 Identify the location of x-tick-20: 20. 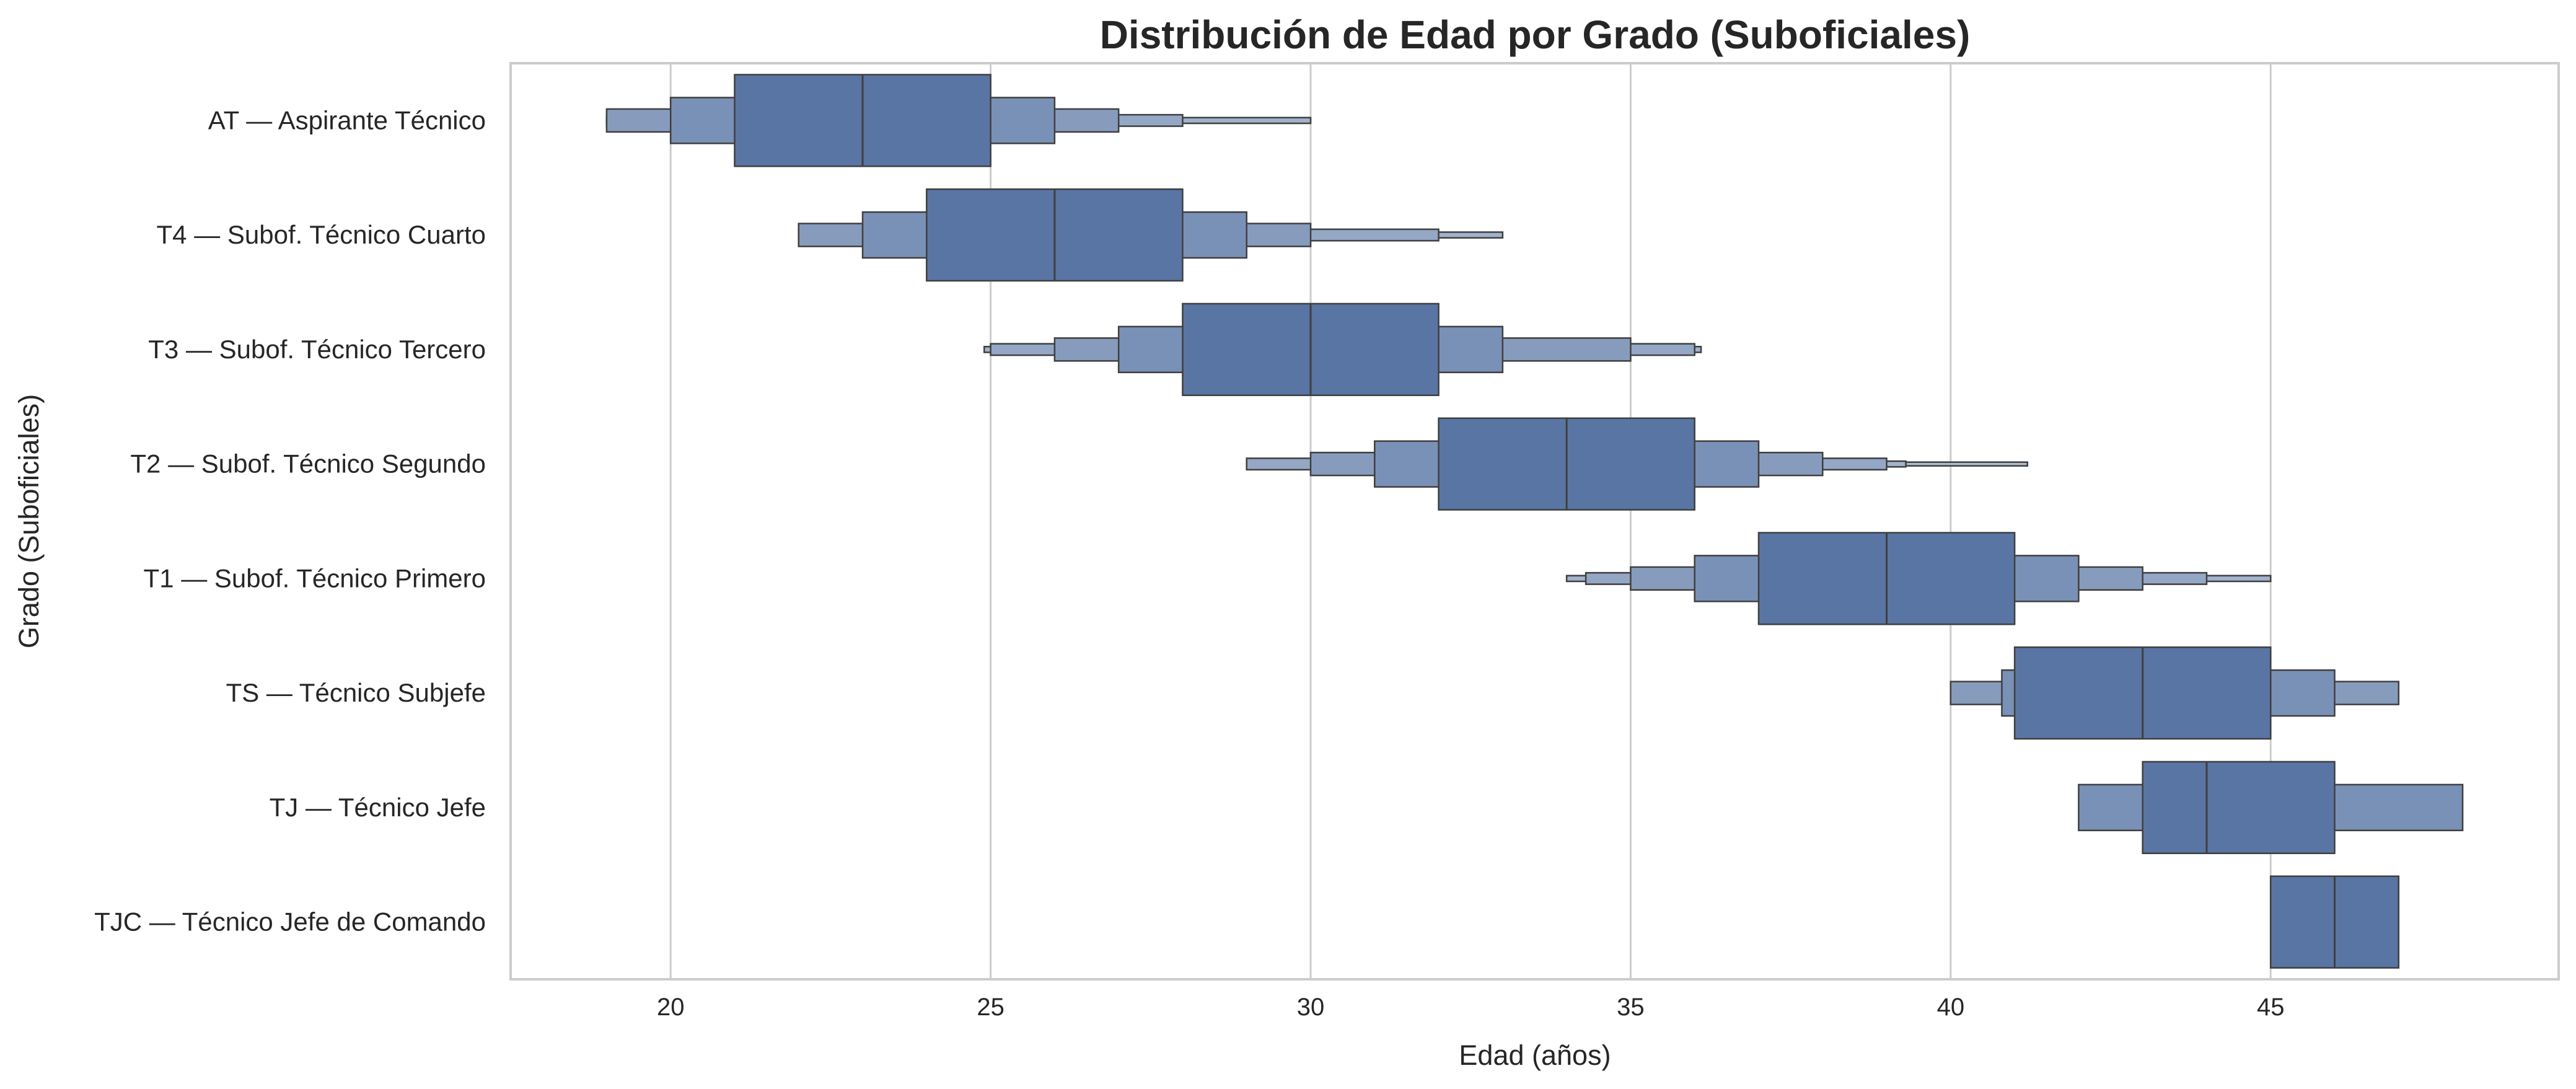
(671, 1008).